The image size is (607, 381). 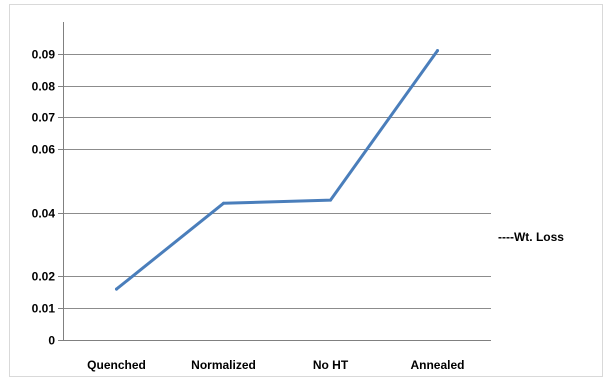 I want to click on y-tick-label: 0.09, so click(x=44, y=55).